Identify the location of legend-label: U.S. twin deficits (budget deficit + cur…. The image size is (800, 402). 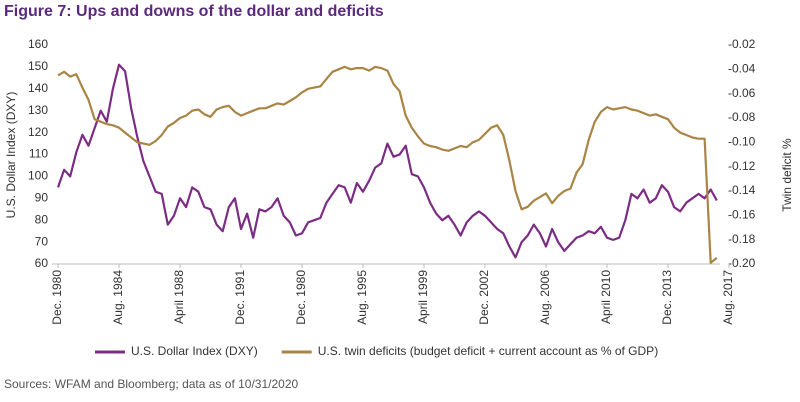
(488, 351).